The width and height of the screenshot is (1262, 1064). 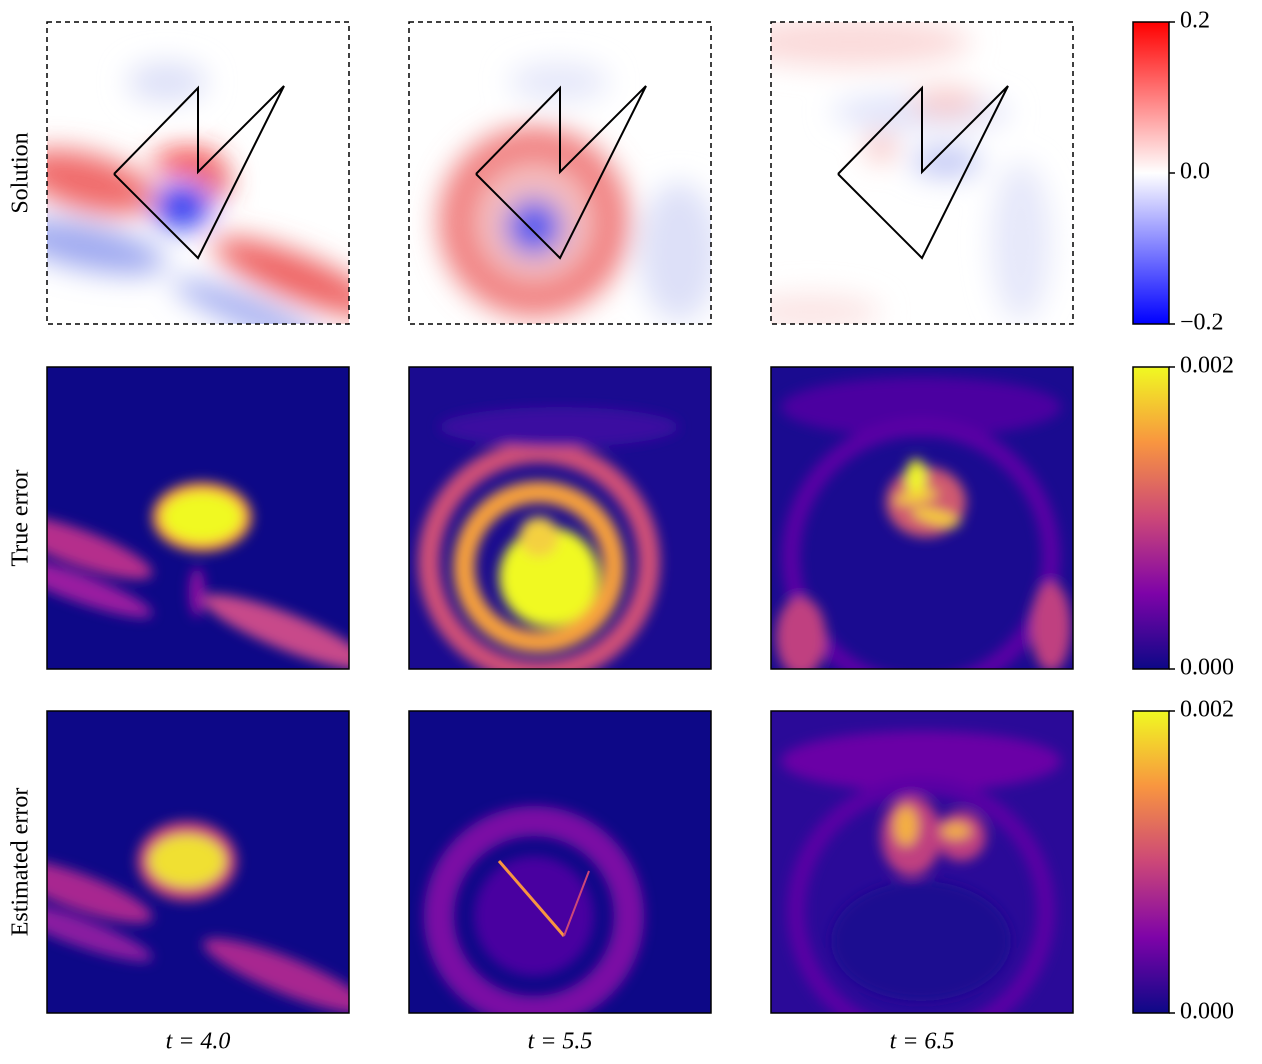 What do you see at coordinates (21, 517) in the screenshot?
I see `row-label: True error` at bounding box center [21, 517].